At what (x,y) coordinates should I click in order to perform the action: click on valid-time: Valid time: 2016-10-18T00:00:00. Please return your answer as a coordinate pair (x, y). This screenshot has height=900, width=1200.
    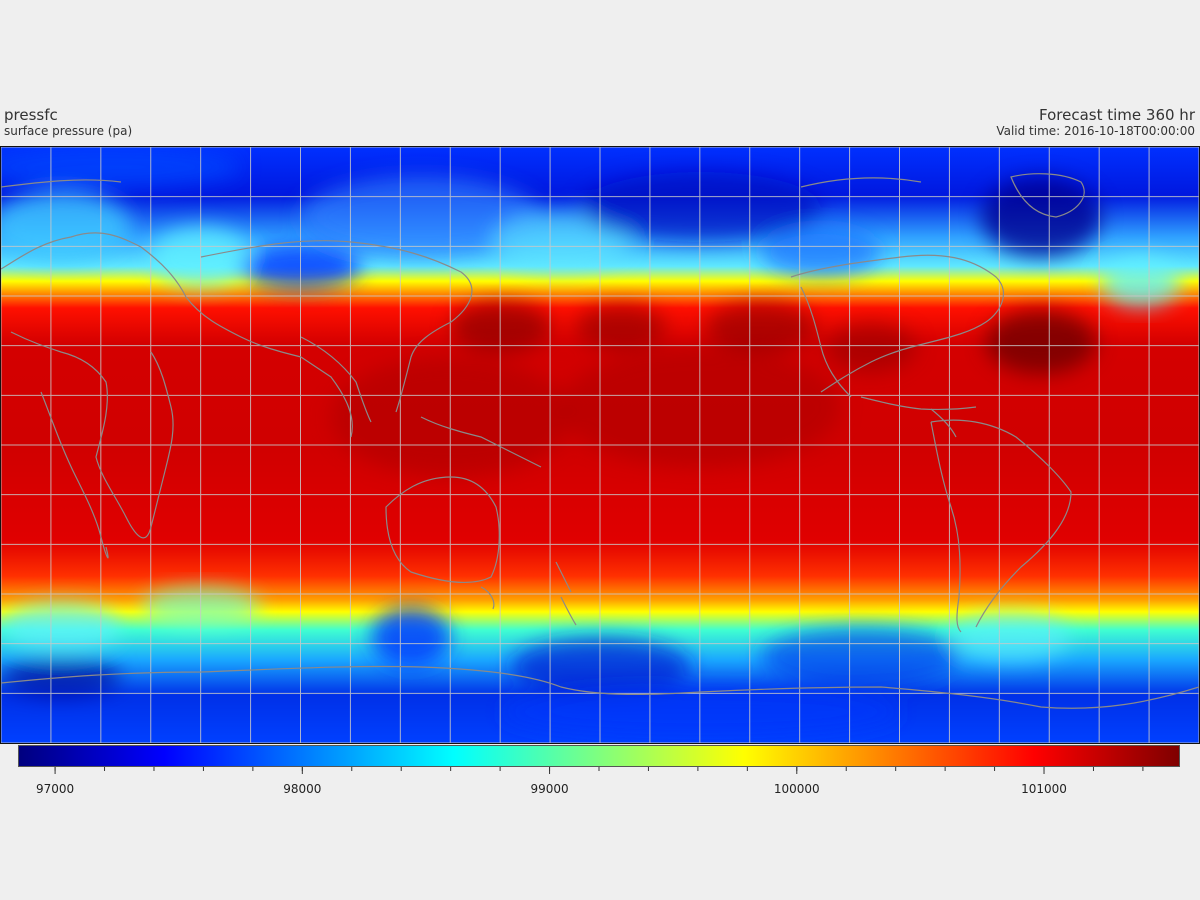
    Looking at the image, I should click on (1095, 131).